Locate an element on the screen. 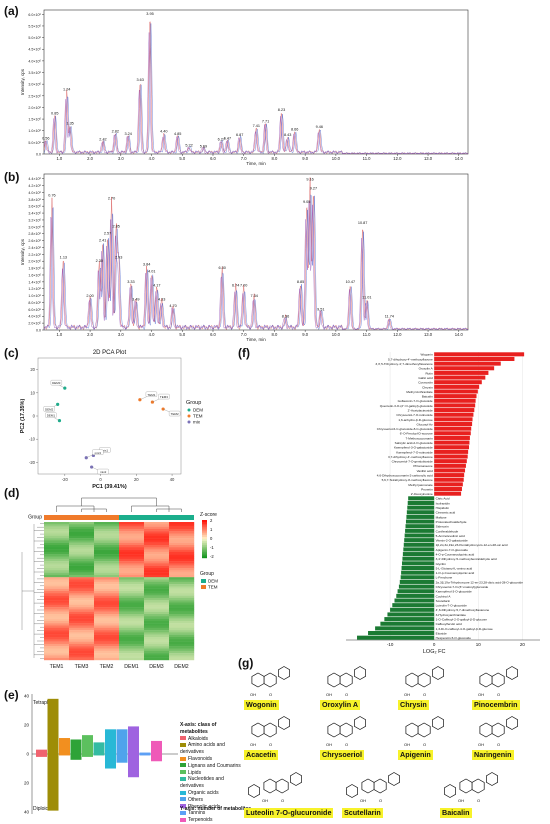  molecule-structure-icon: OH O is located at coordinates (424, 681).